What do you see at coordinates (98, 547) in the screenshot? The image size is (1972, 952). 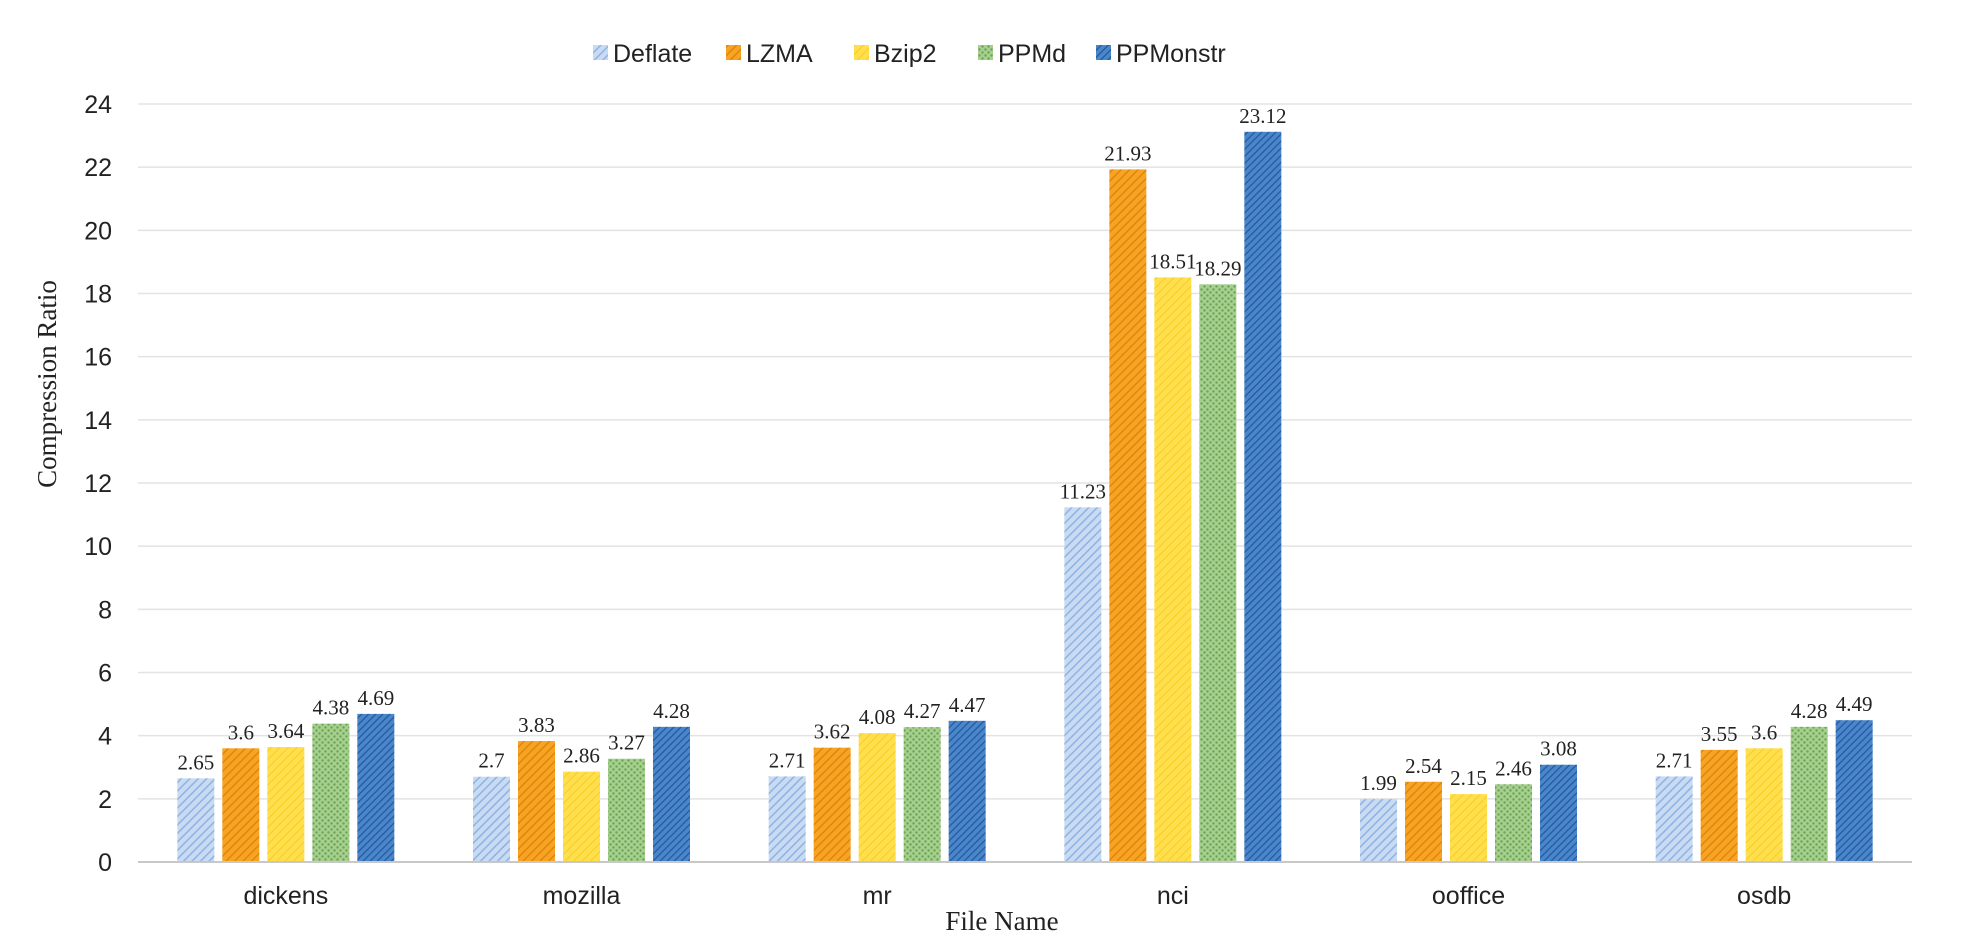 I see `y-tick-label: 10` at bounding box center [98, 547].